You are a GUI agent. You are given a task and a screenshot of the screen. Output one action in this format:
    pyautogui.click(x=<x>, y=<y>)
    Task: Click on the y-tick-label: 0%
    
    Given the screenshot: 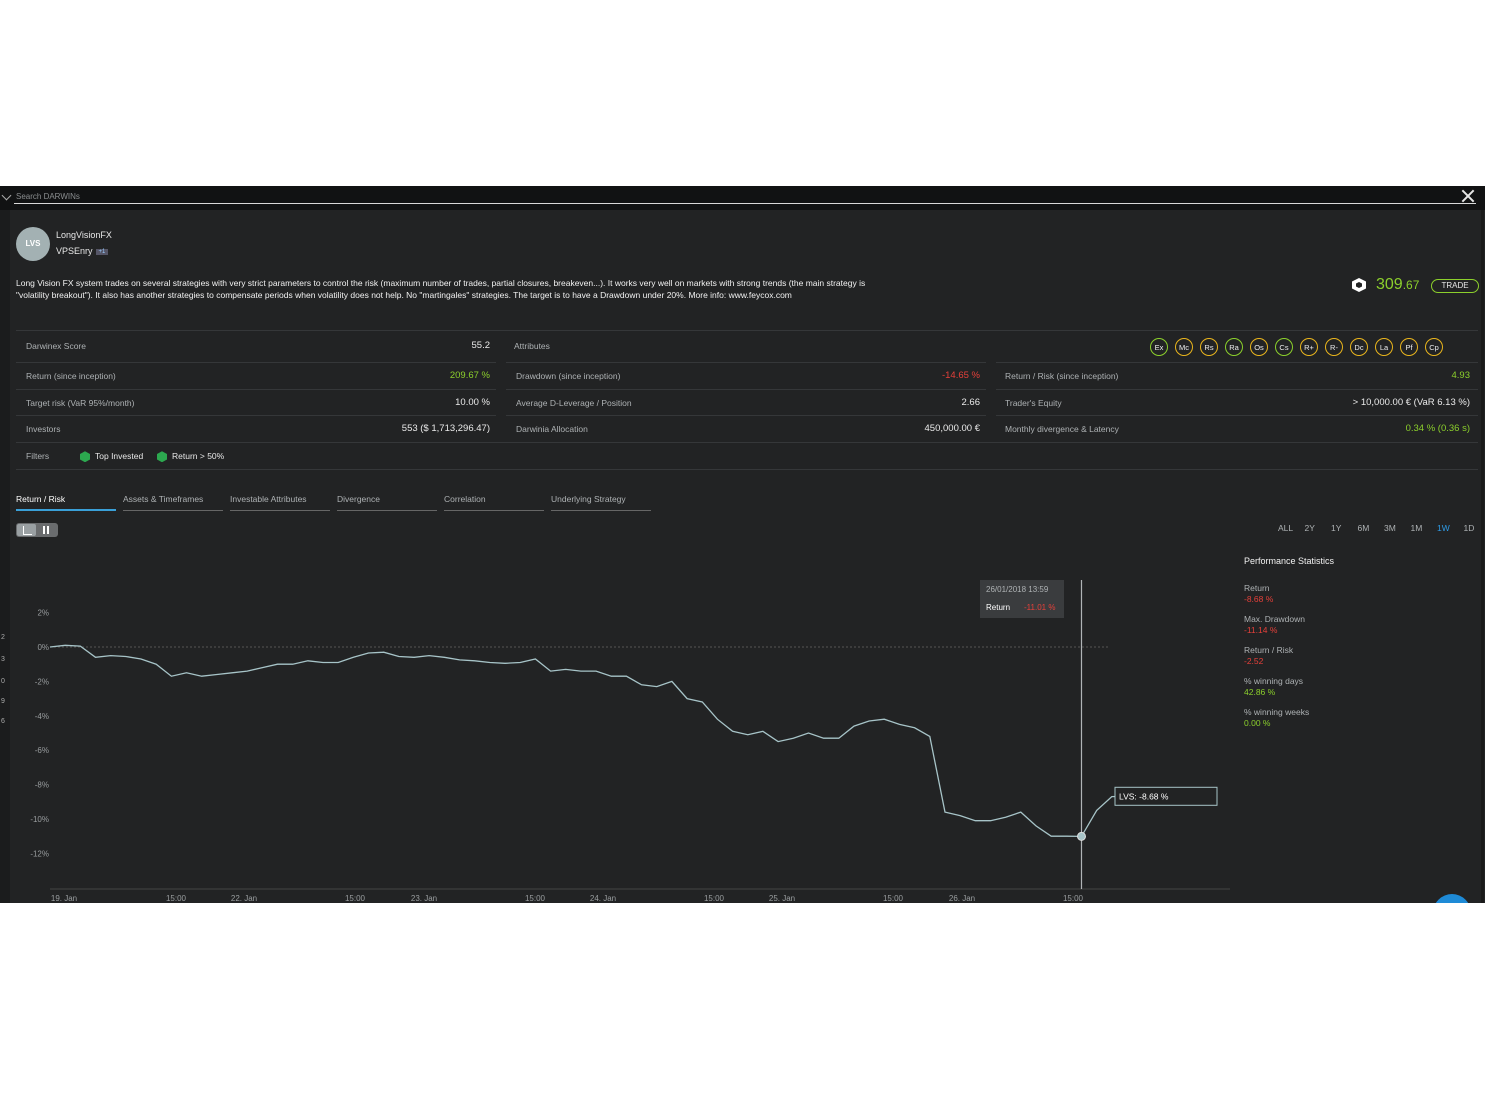 What is the action you would take?
    pyautogui.click(x=43, y=647)
    